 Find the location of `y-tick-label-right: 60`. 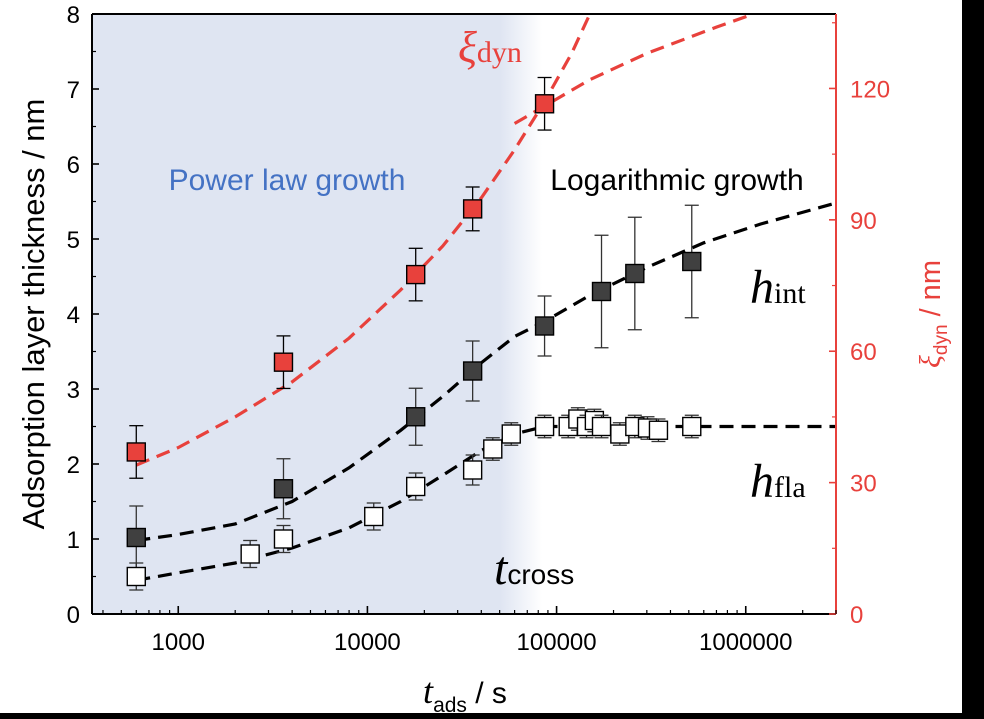

y-tick-label-right: 60 is located at coordinates (863, 352).